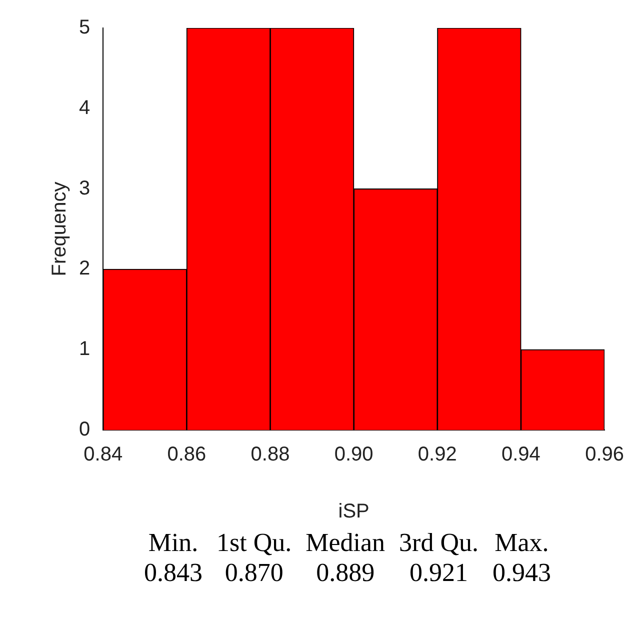 The image size is (635, 632). Describe the element at coordinates (84, 188) in the screenshot. I see `y-tick-label: 3` at that location.